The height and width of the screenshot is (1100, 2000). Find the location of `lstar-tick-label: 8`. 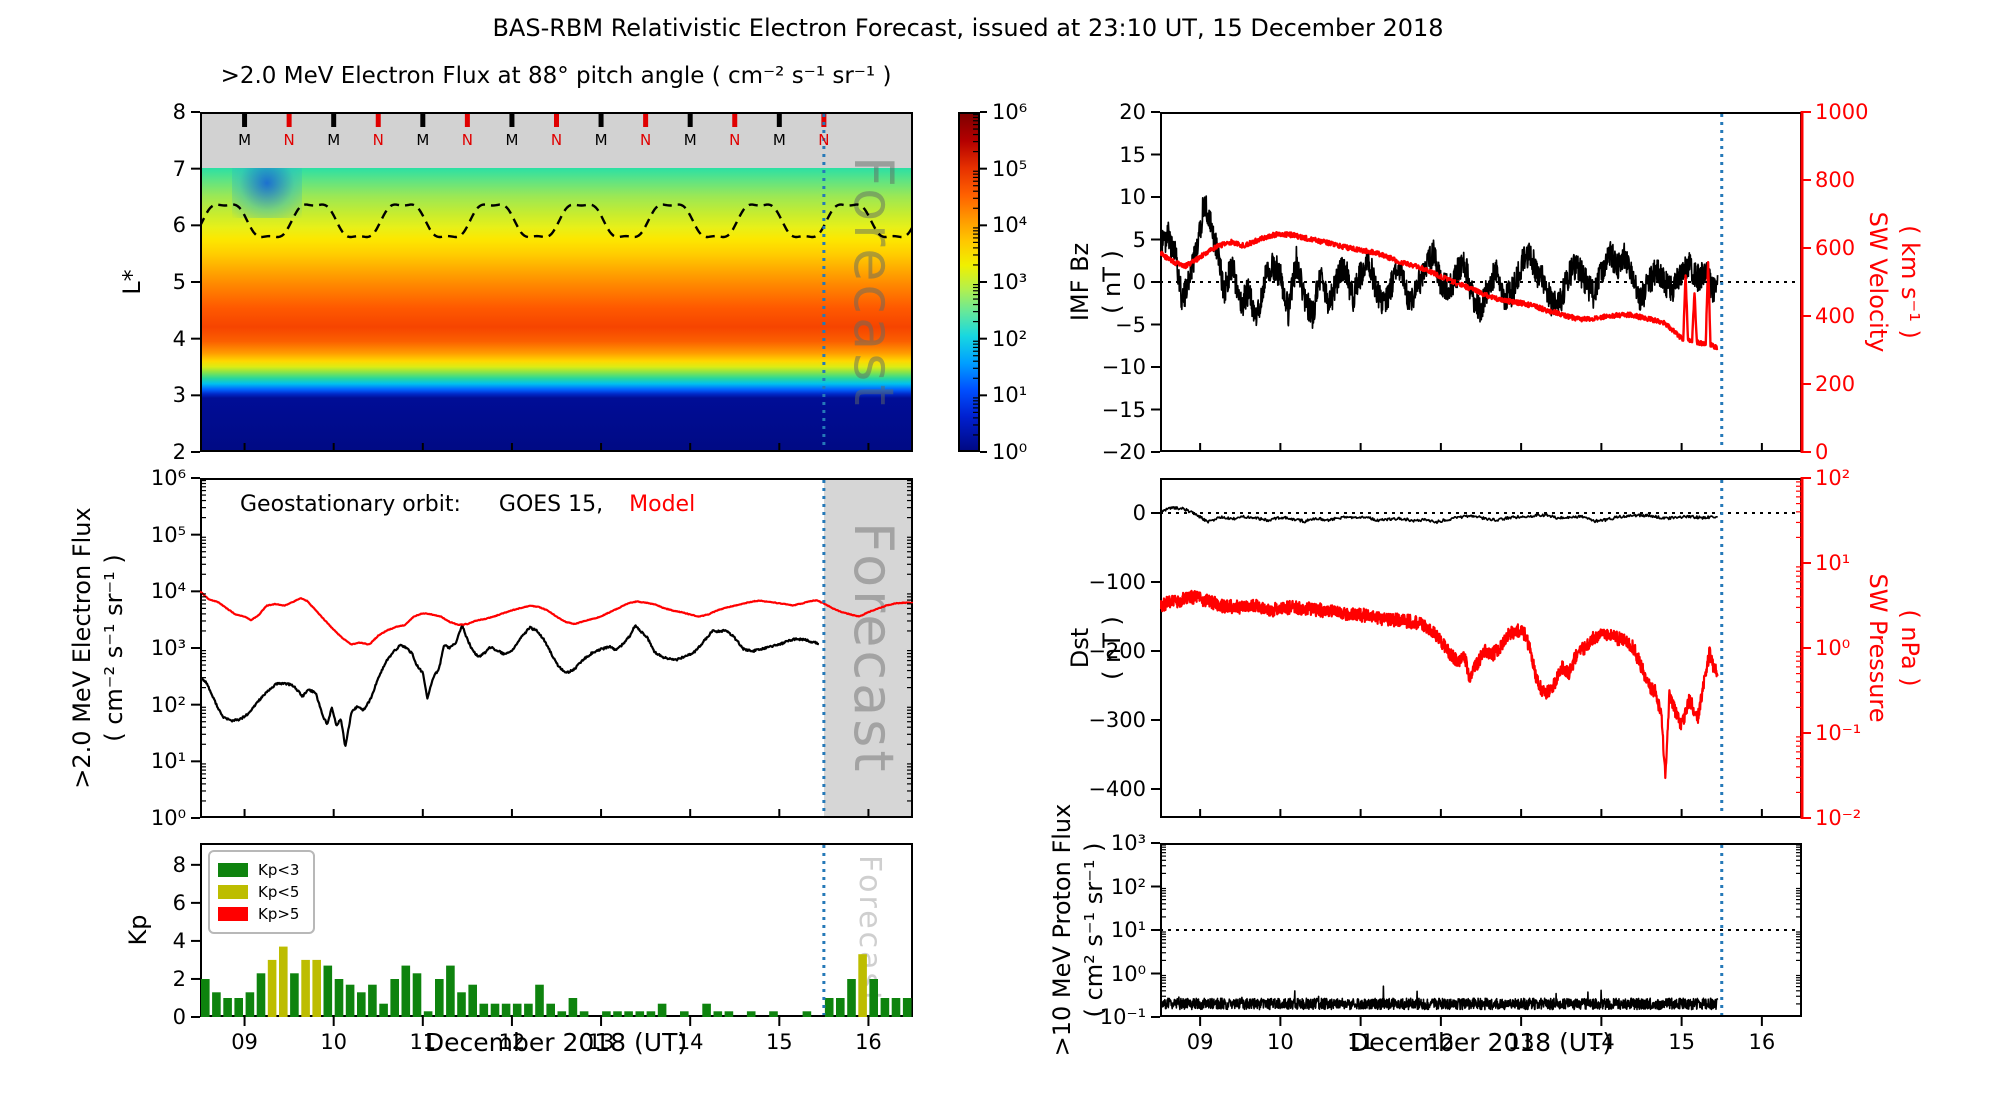

lstar-tick-label: 8 is located at coordinates (179, 111).